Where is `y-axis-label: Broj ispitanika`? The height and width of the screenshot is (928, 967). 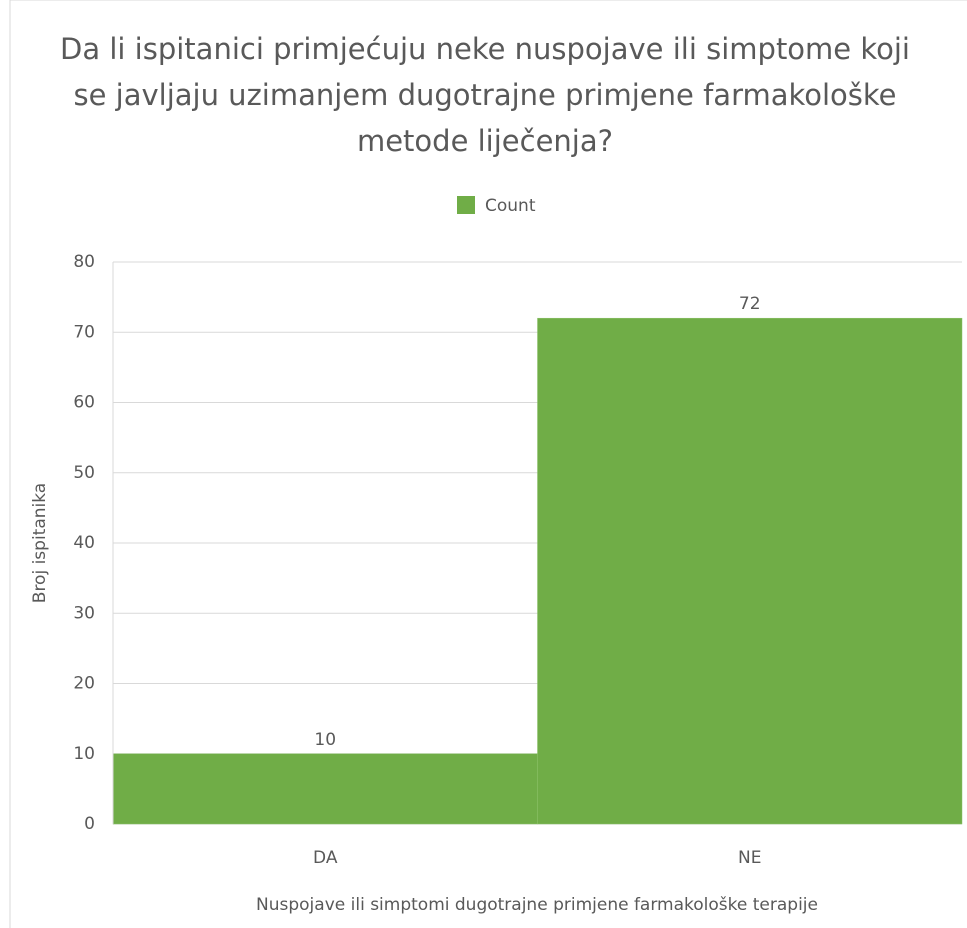
y-axis-label: Broj ispitanika is located at coordinates (40, 543).